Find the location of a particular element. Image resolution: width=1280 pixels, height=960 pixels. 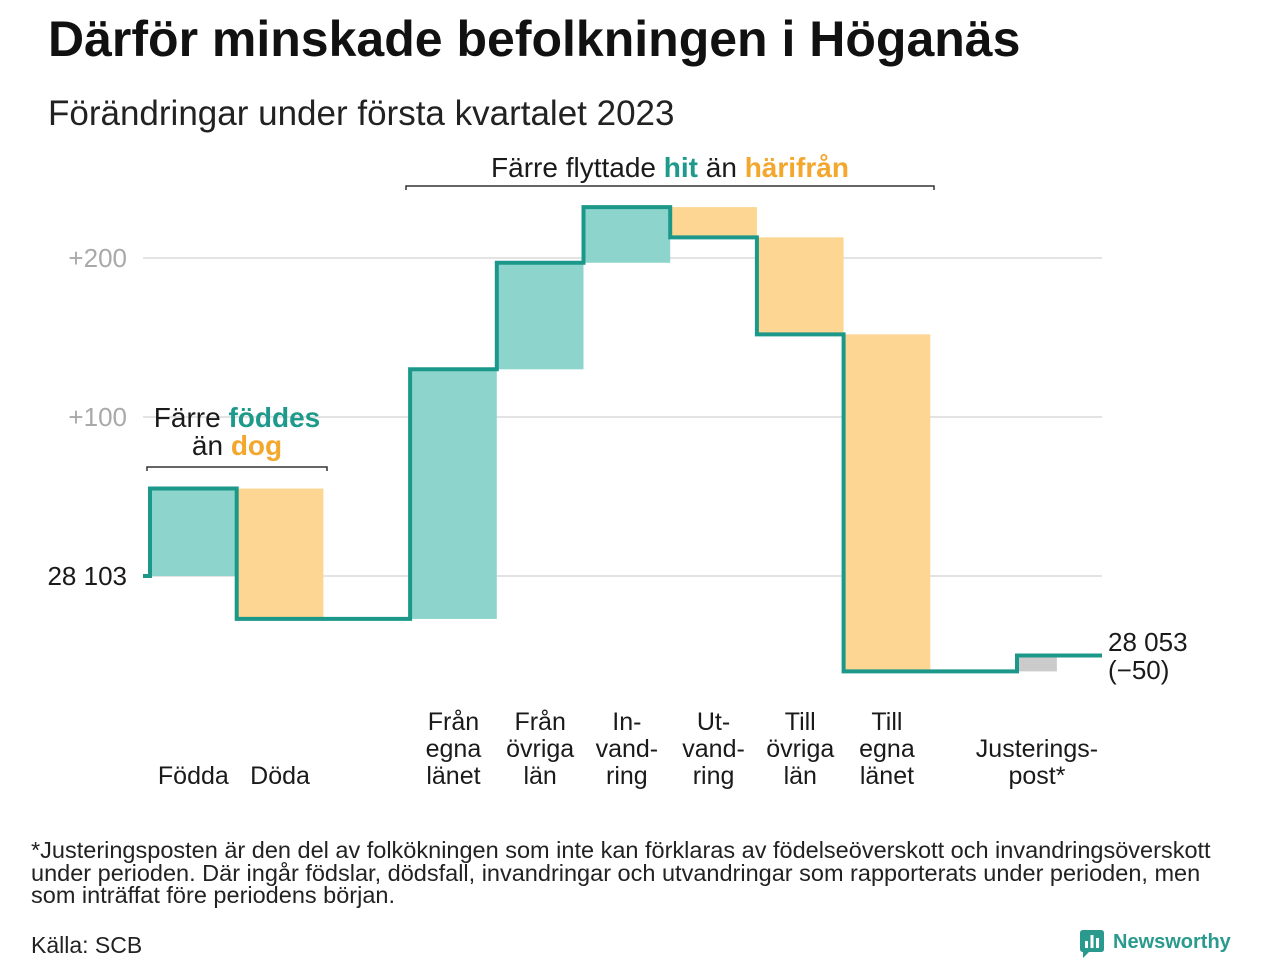

annotation-line: än dog is located at coordinates (237, 446).